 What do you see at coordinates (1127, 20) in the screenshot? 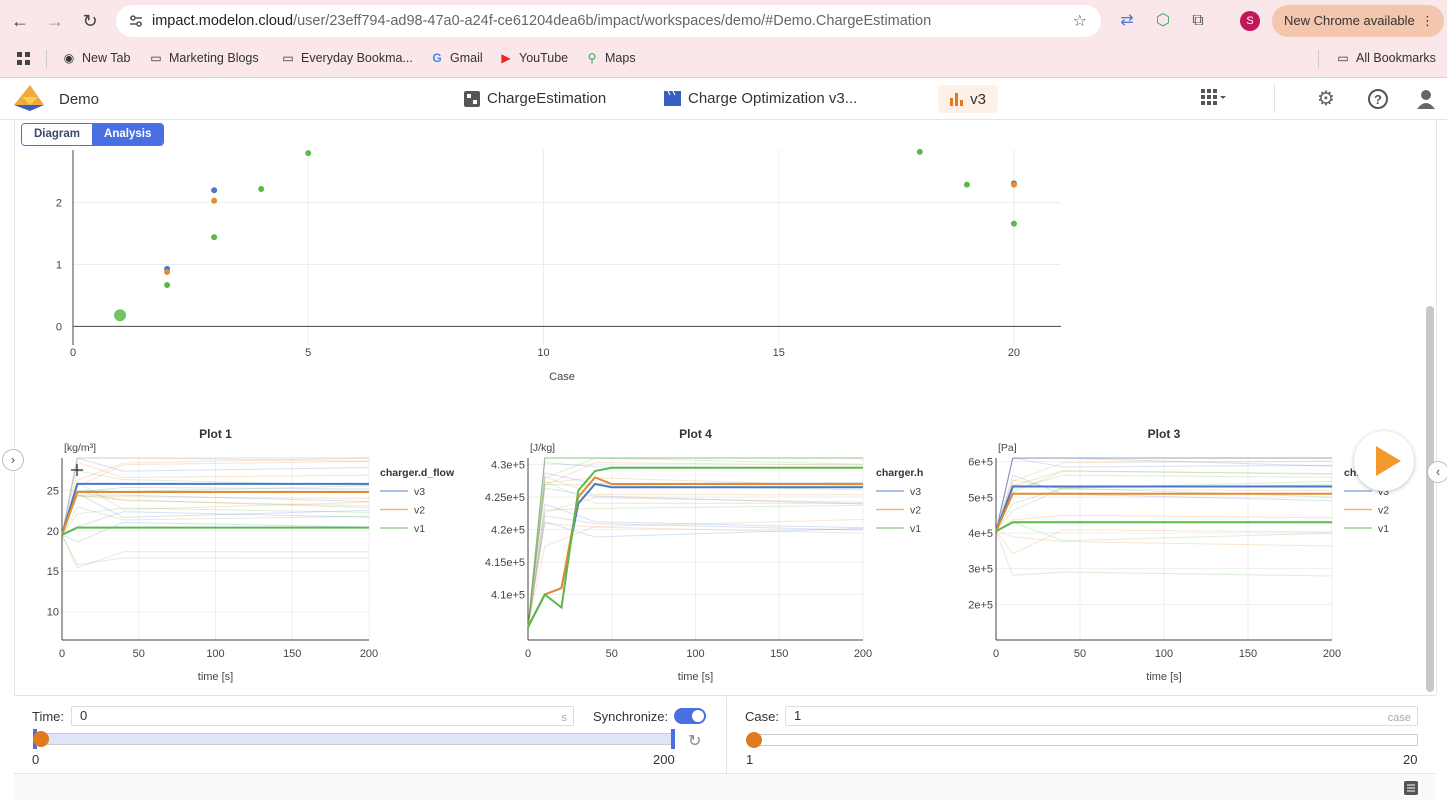
I see `translate-icon: ⇄` at bounding box center [1127, 20].